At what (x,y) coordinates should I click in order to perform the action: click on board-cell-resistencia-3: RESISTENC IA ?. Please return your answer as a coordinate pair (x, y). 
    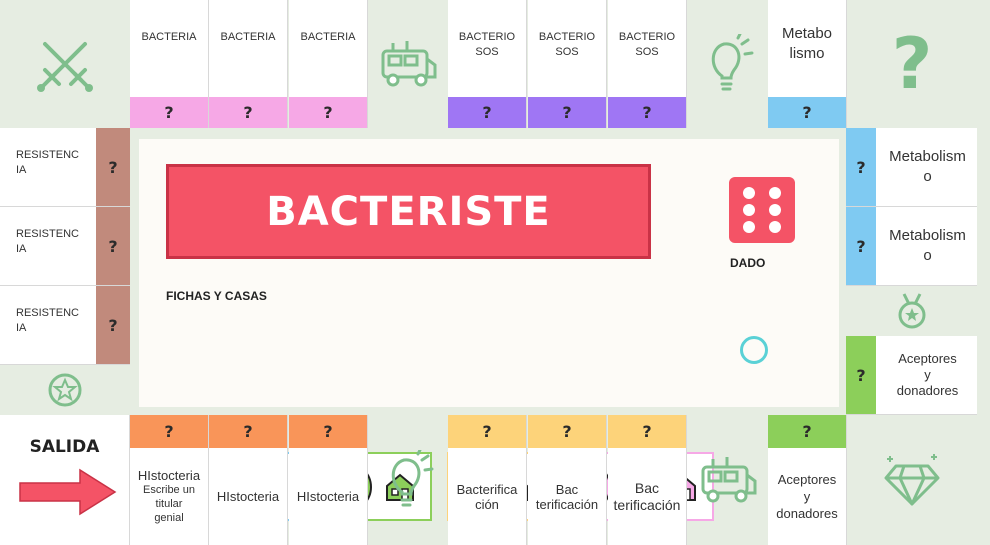
    Looking at the image, I should click on (65, 325).